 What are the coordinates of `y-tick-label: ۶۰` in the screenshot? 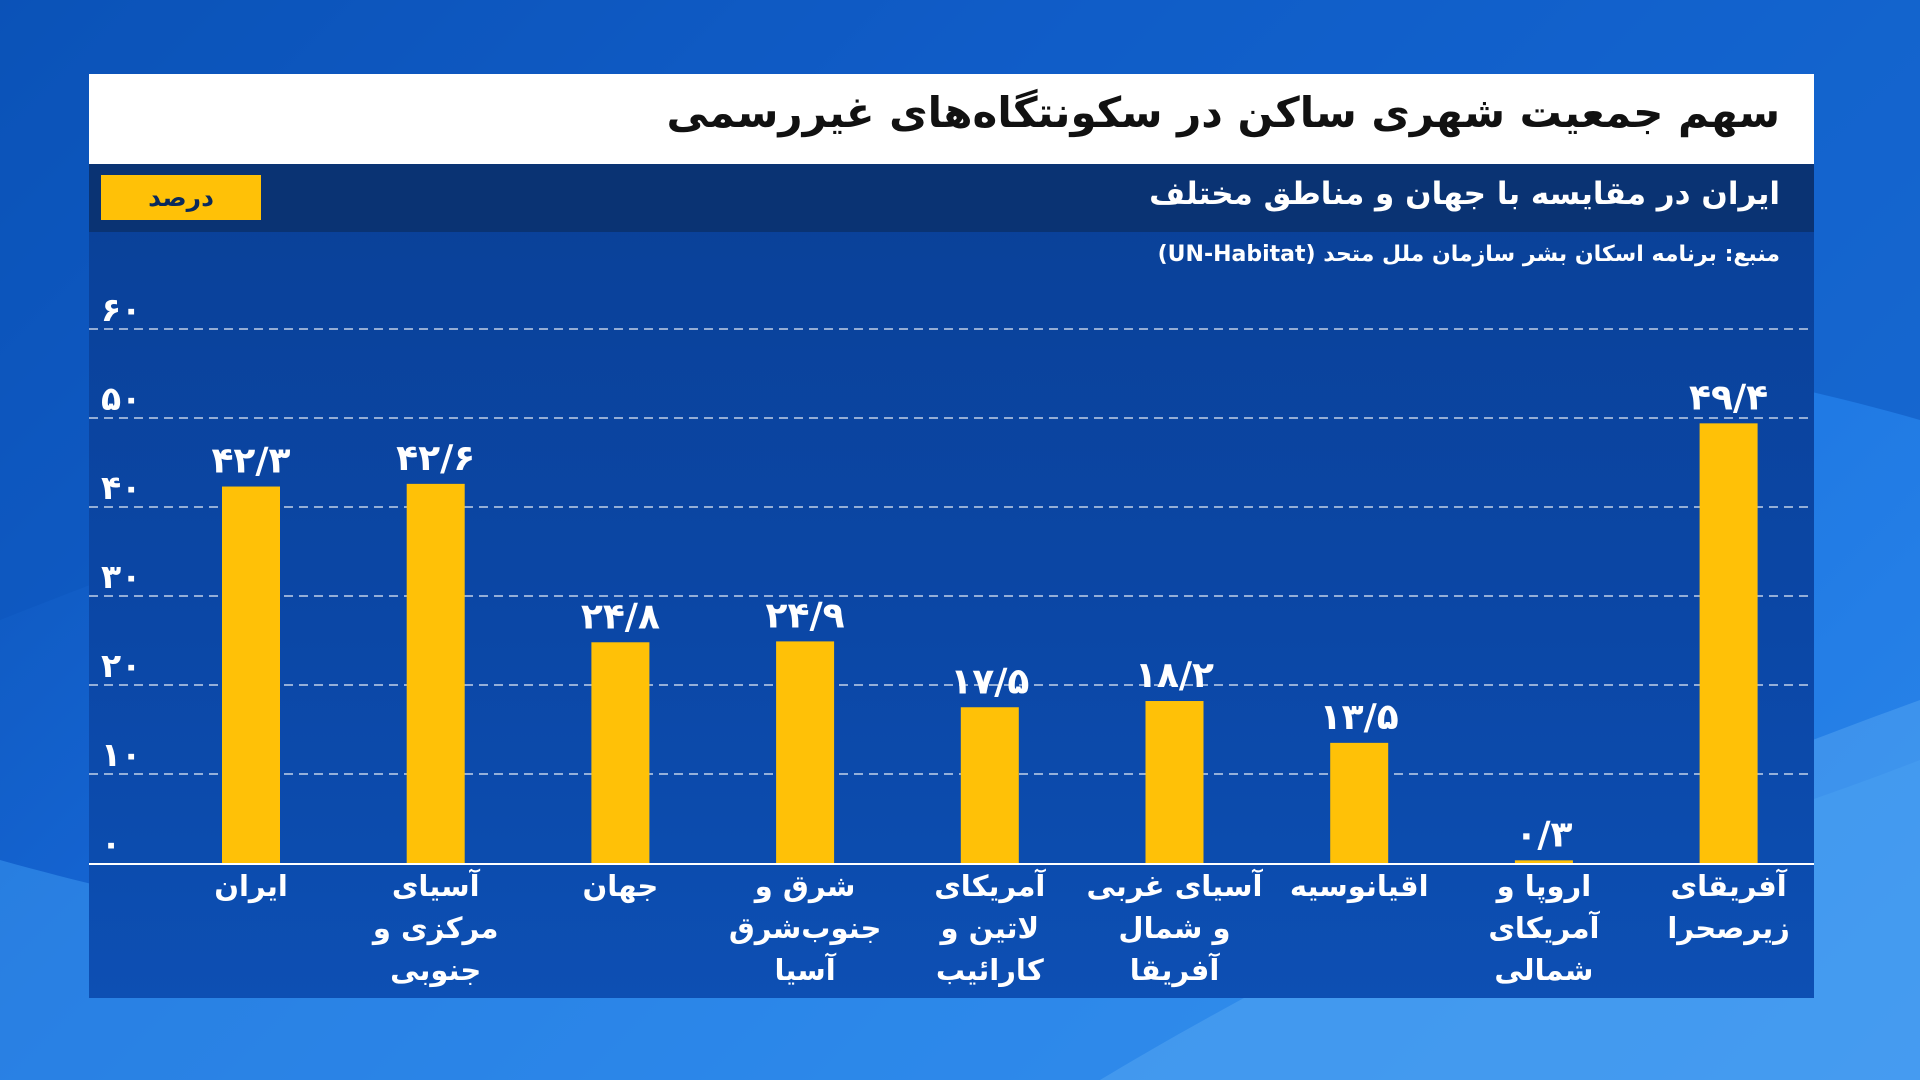 It's located at (121, 309).